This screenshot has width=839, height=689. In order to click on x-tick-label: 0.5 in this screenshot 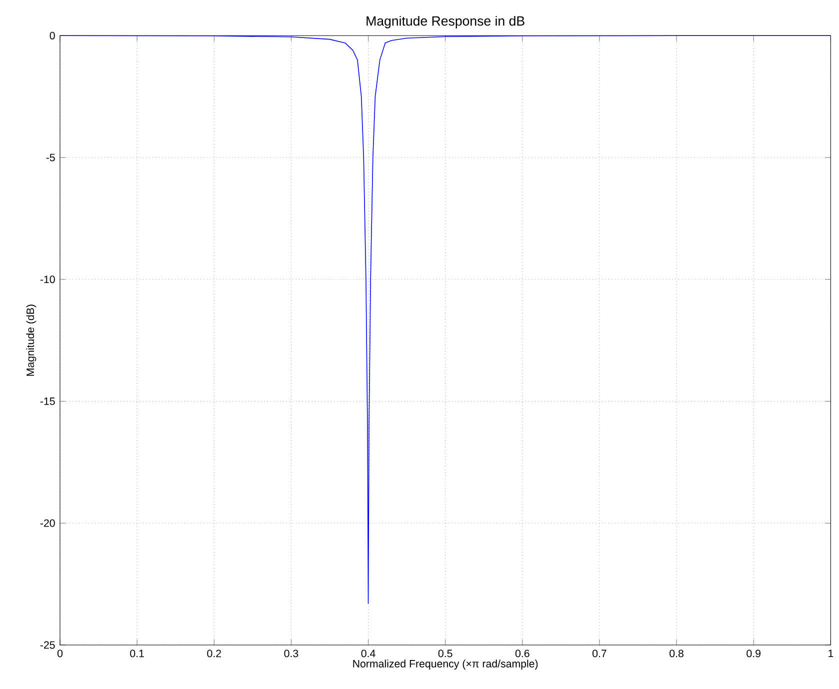, I will do `click(445, 654)`.